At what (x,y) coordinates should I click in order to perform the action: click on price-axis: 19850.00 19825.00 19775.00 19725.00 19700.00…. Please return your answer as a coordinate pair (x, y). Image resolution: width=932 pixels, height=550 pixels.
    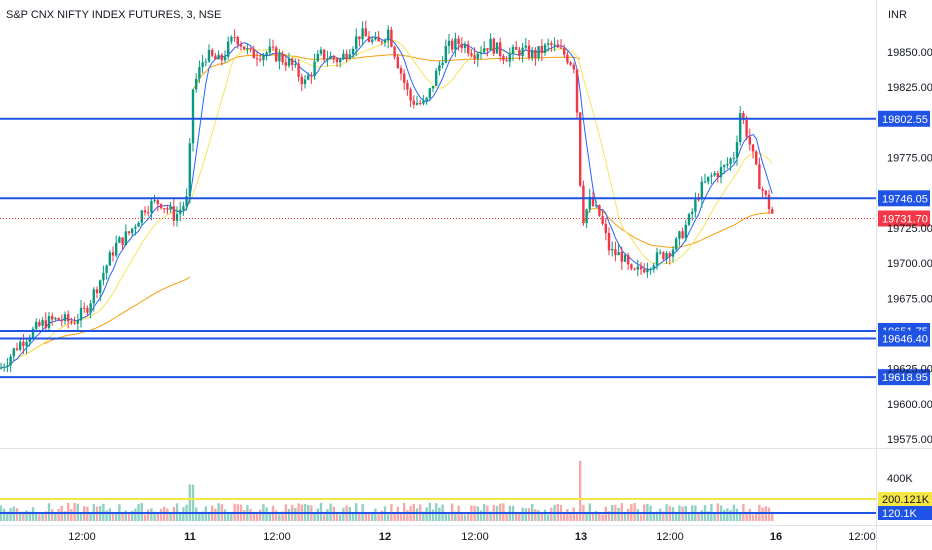
    Looking at the image, I should click on (909, 266).